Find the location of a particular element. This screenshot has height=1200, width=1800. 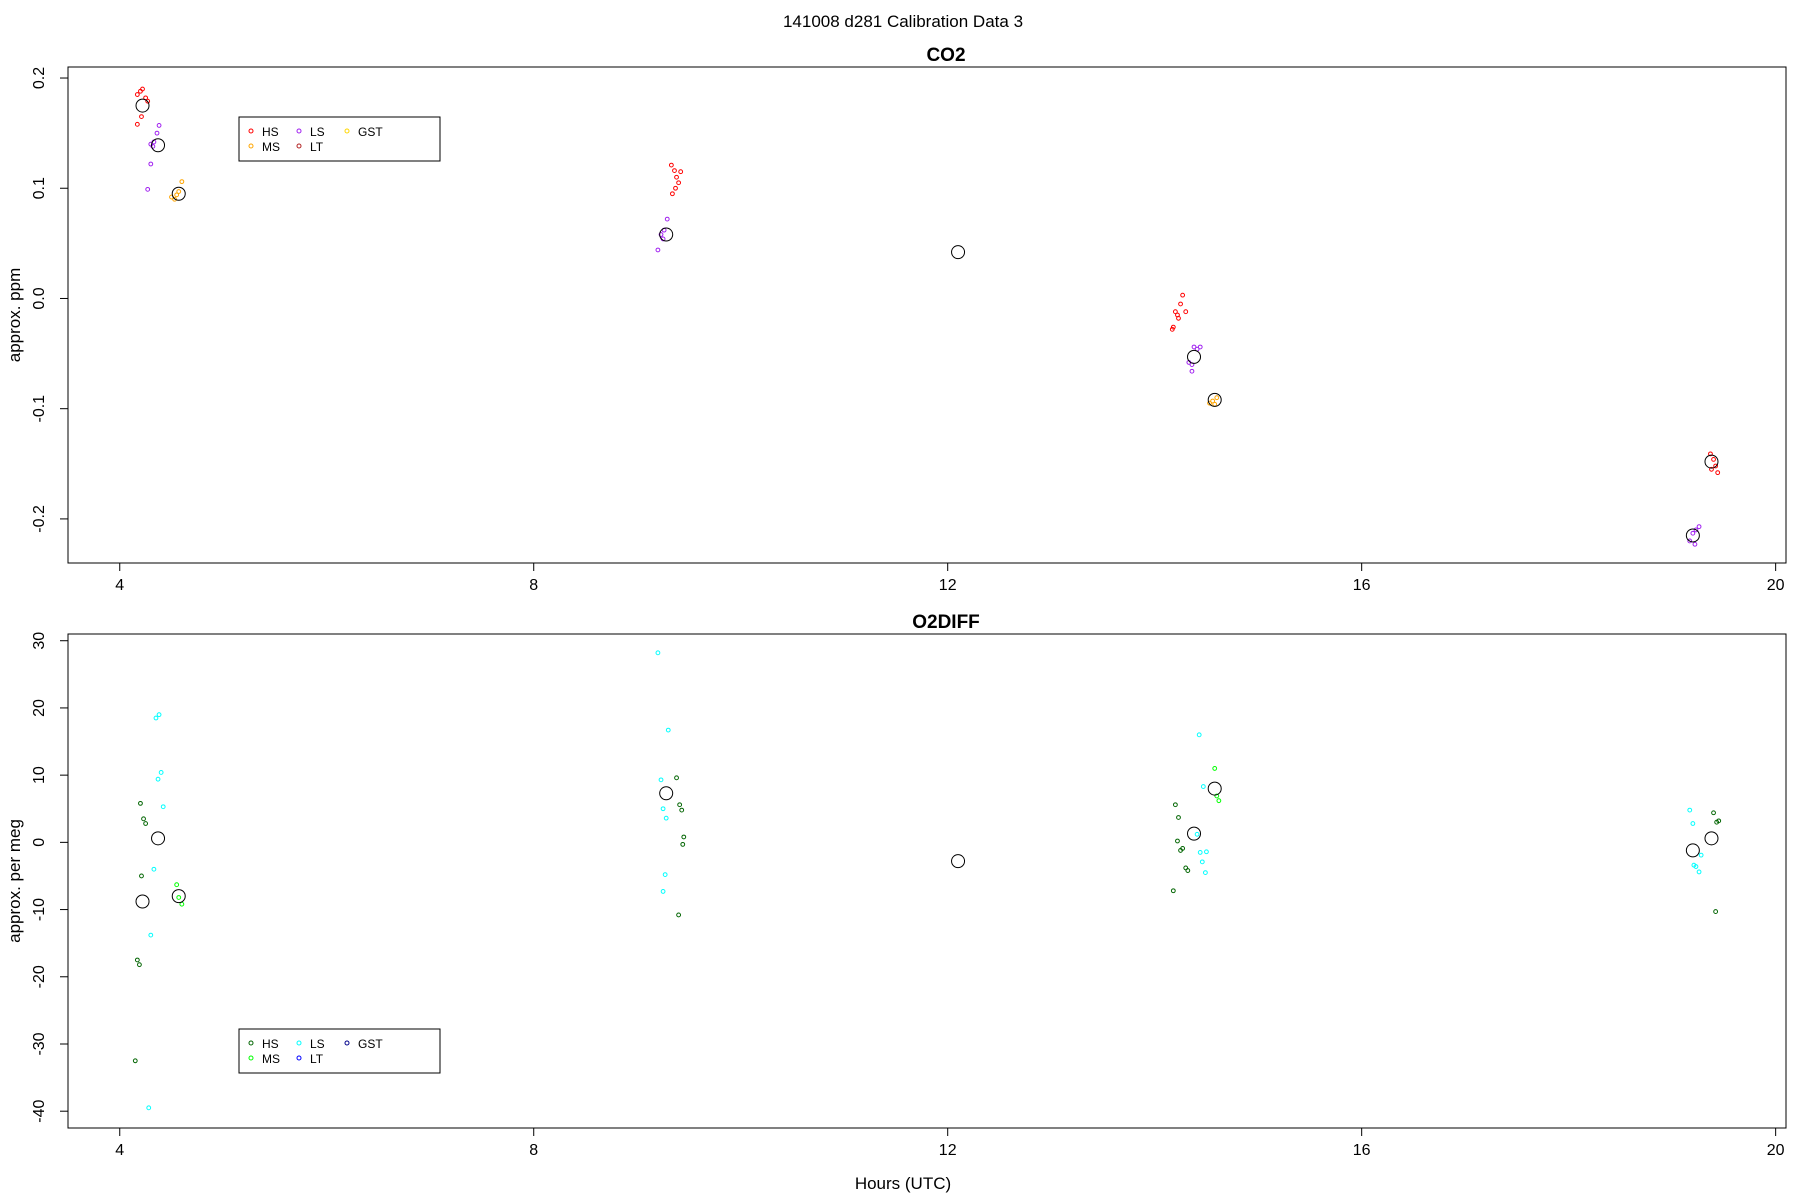

o2diff-y-tick-label: 10 is located at coordinates (39, 775).